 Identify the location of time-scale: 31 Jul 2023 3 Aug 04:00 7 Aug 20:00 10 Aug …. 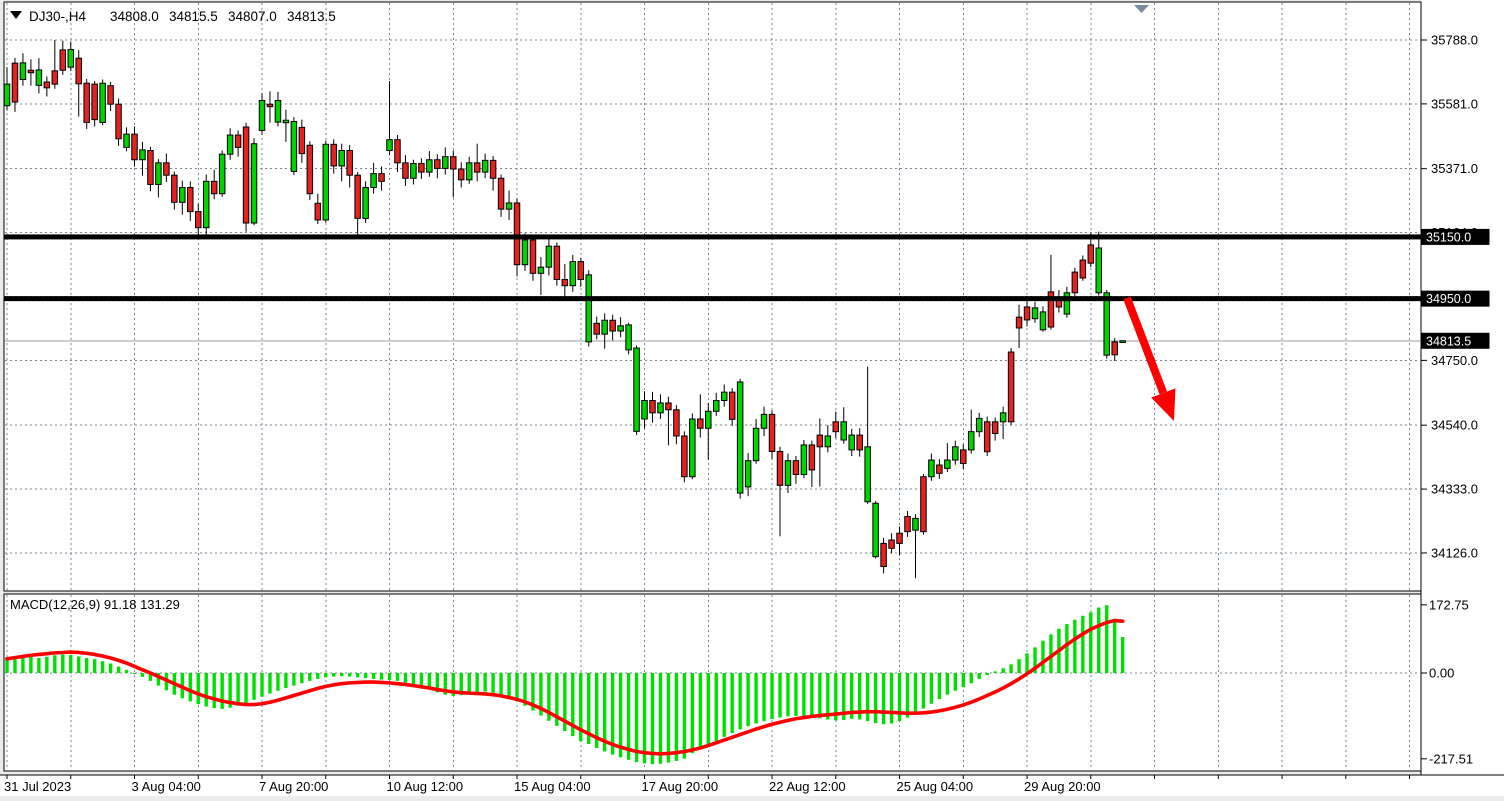
(752, 784).